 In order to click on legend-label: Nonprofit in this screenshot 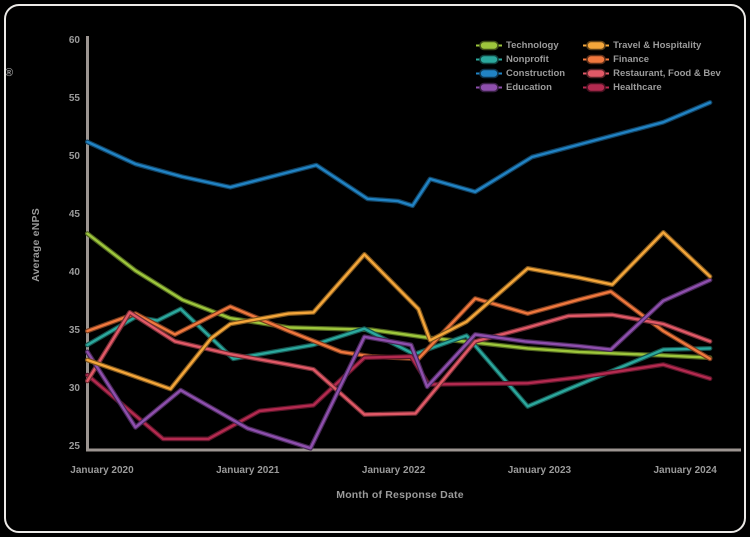, I will do `click(527, 59)`.